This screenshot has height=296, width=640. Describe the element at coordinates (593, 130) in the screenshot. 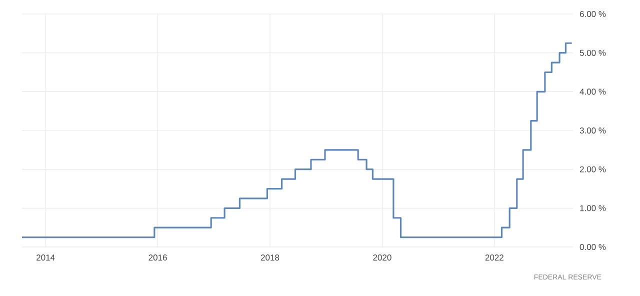

I see `y-tick-label: 3.00 %` at that location.